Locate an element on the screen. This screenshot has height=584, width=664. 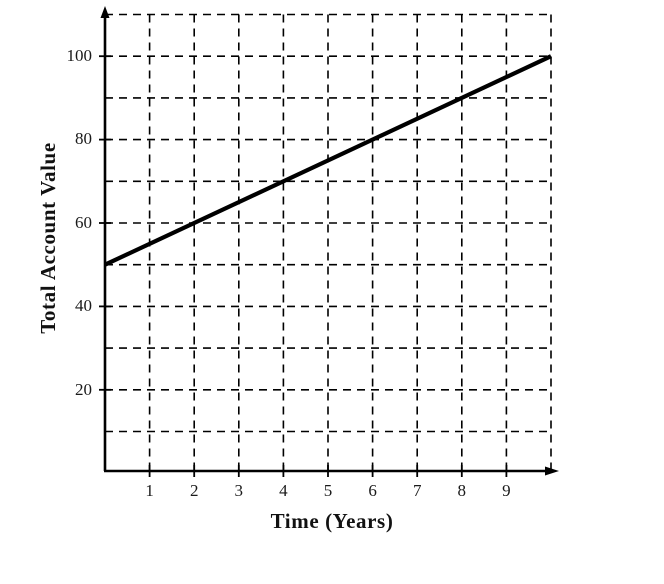
x-axis-arrowhead-icon is located at coordinates (552, 471).